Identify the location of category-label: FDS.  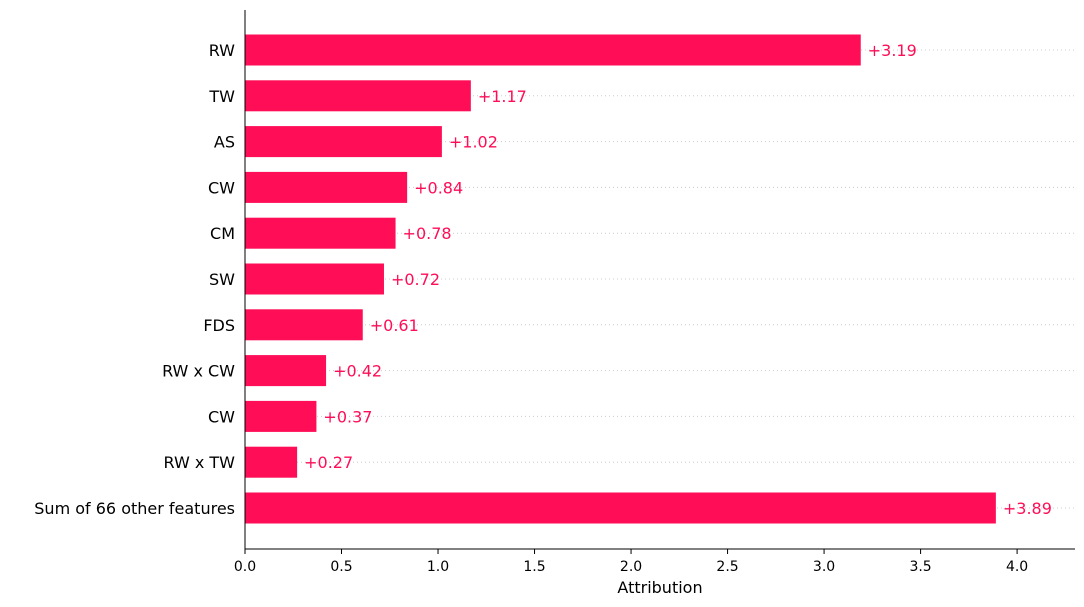
(219, 325).